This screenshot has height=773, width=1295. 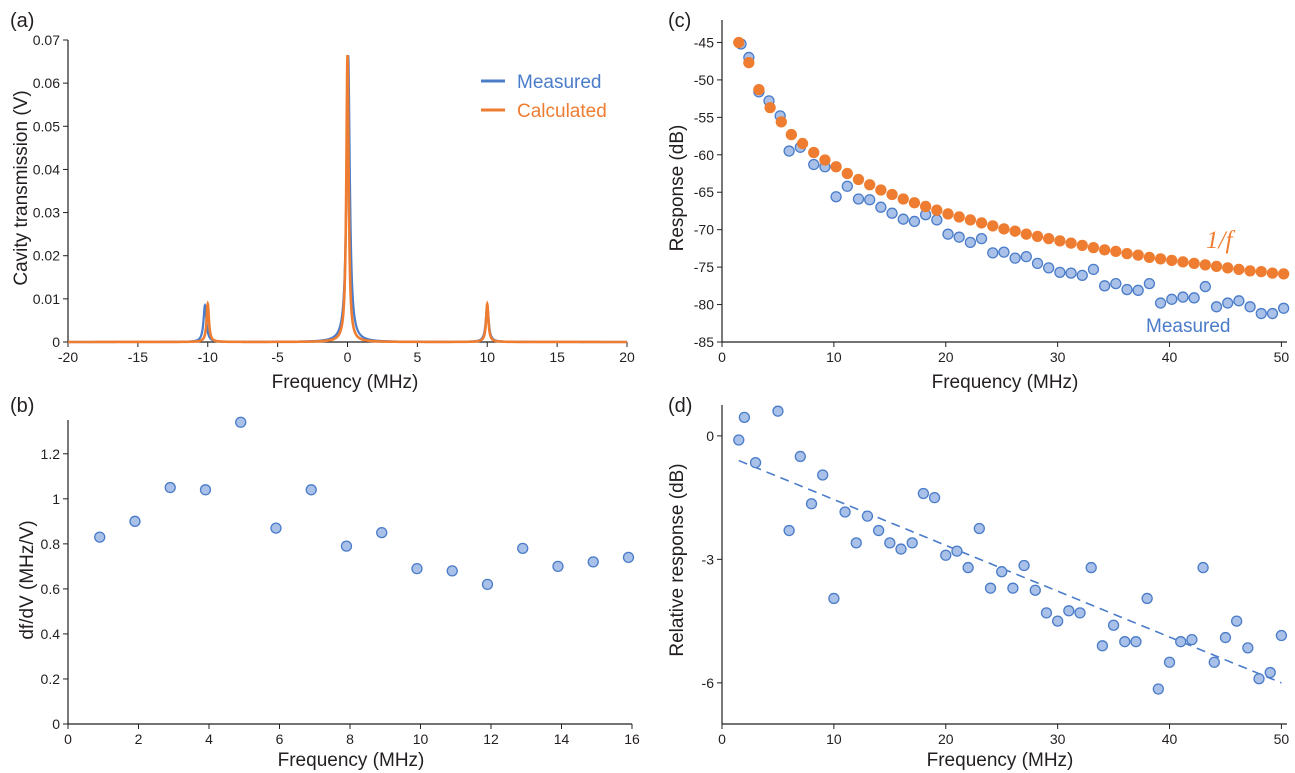 What do you see at coordinates (22, 406) in the screenshot?
I see `panel-label-b: (b)` at bounding box center [22, 406].